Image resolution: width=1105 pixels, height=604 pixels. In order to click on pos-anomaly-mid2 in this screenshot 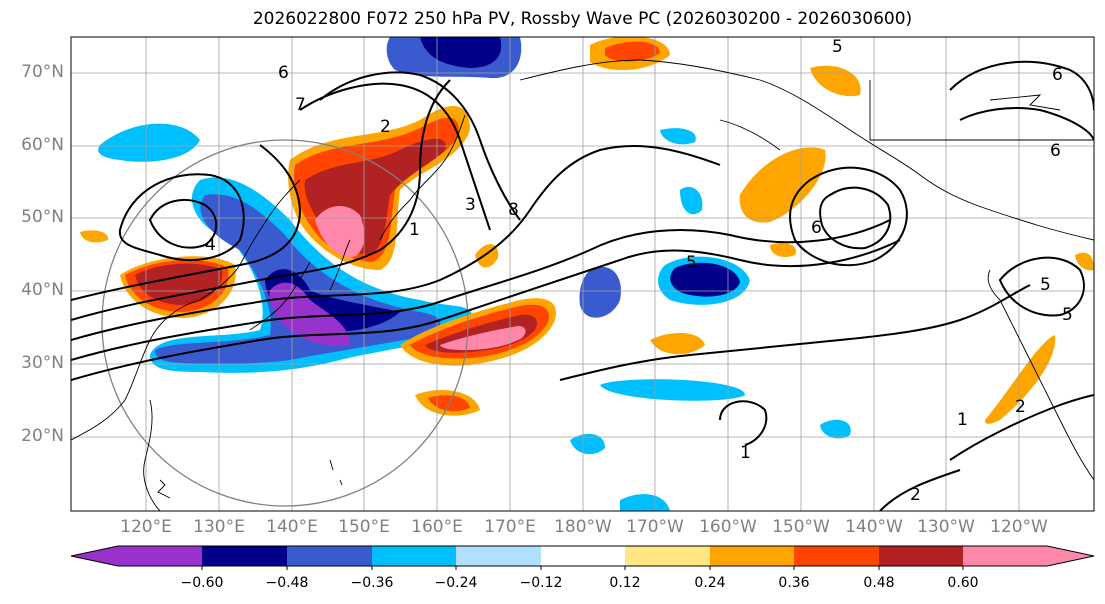, I will do `click(677, 344)`.